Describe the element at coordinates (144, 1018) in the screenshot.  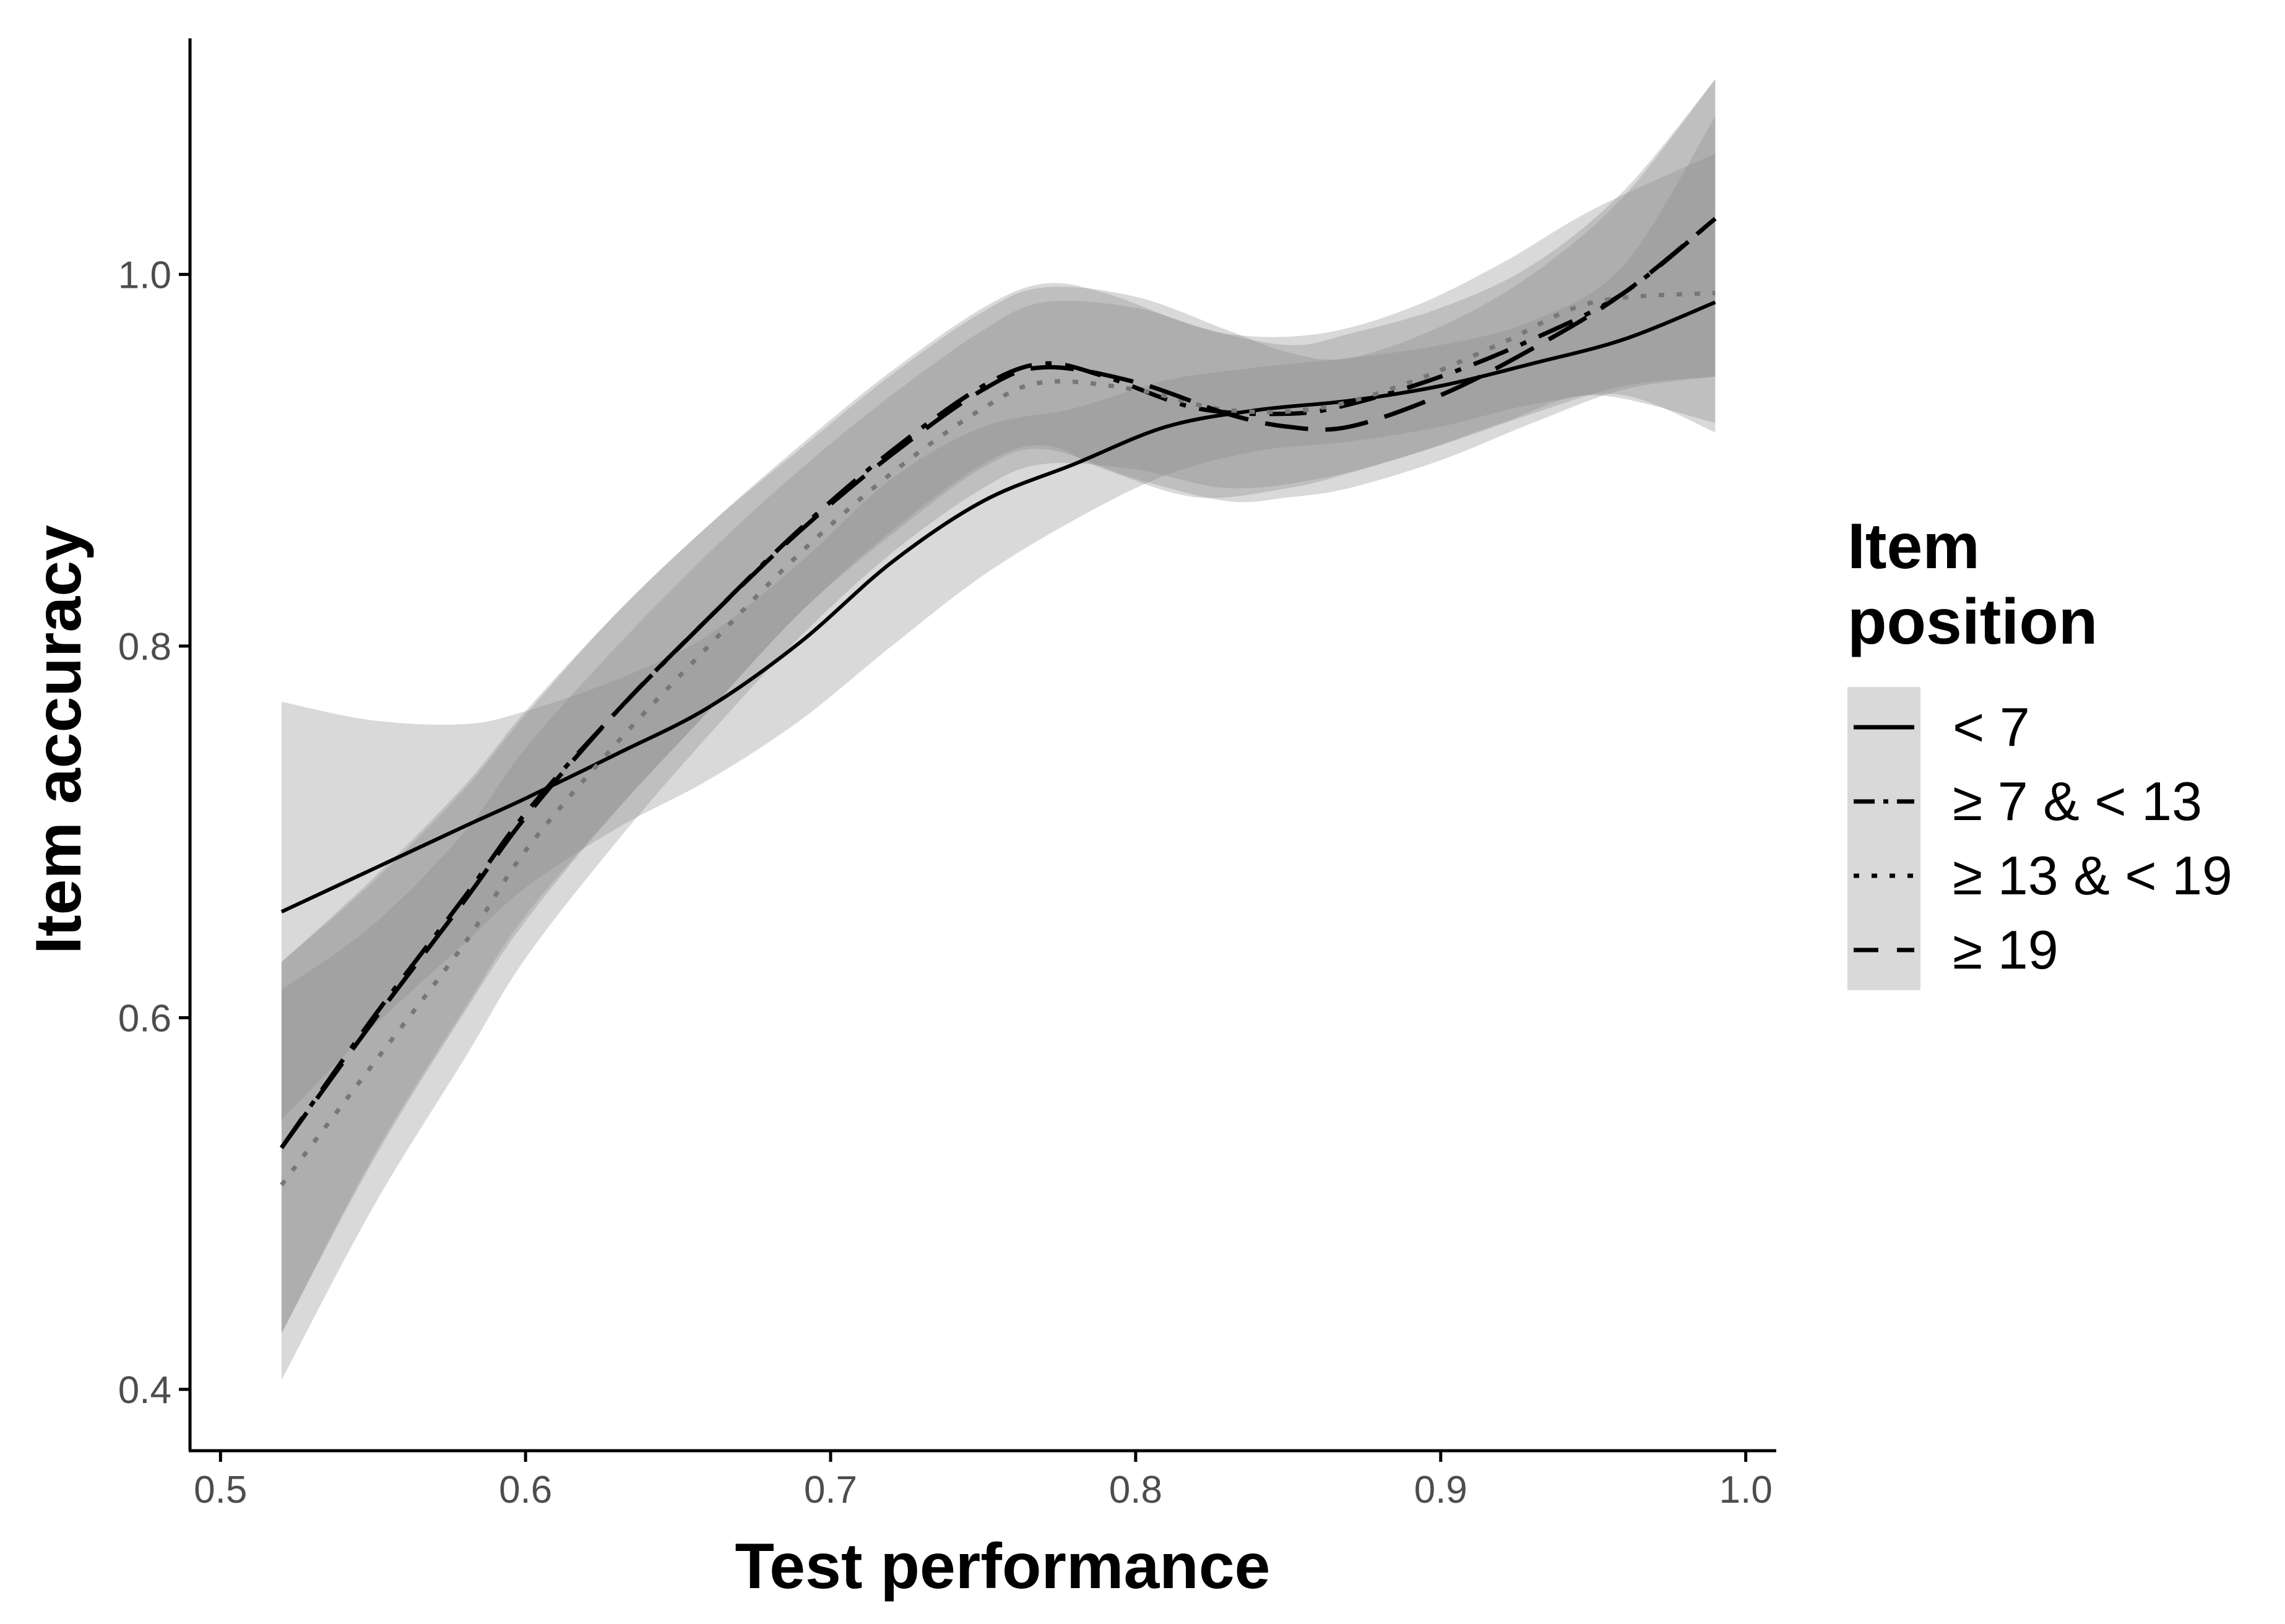
I see `y-tick-label: 0.6` at that location.